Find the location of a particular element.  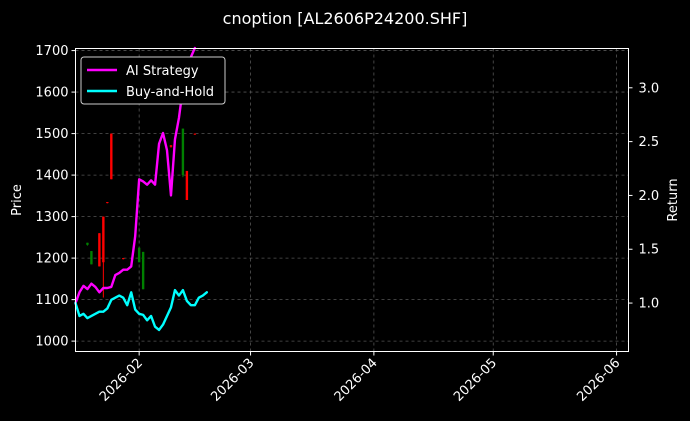

chart-title: cnoption [AL2606P24200.SHF] is located at coordinates (345, 18).